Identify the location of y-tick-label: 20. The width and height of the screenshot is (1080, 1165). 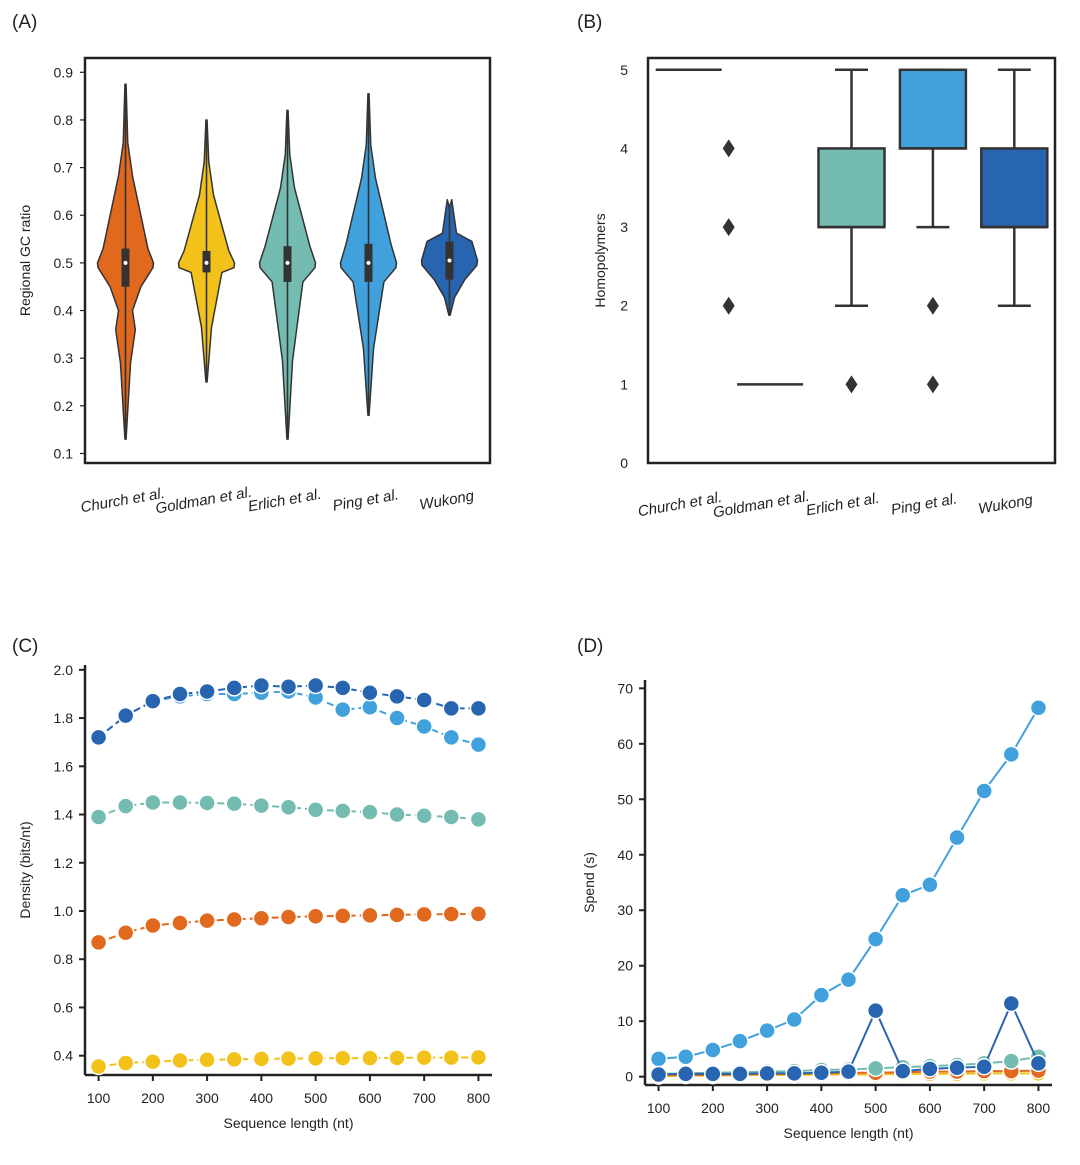
(625, 966).